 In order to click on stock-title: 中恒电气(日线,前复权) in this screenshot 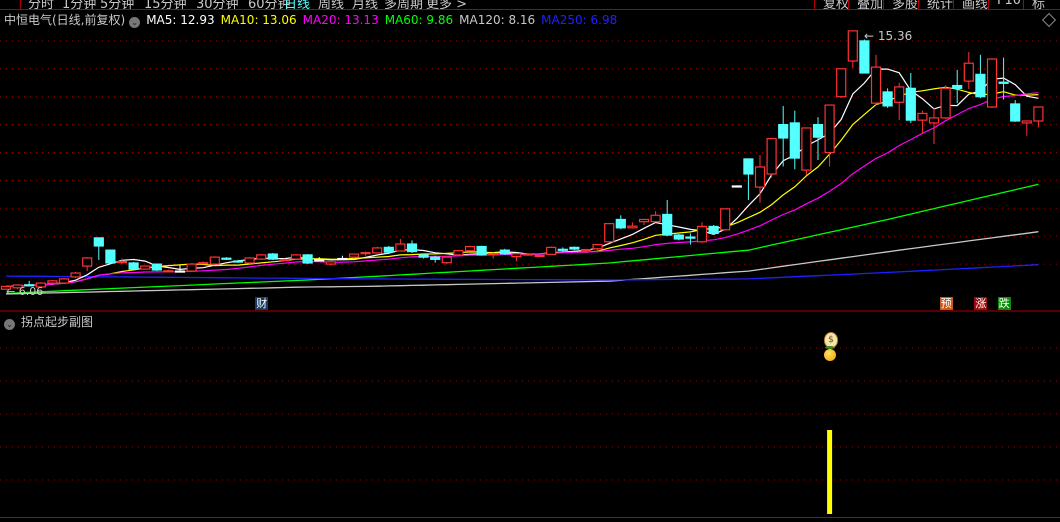, I will do `click(65, 20)`.